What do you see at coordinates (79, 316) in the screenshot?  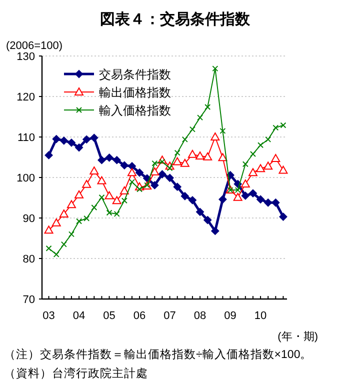 I see `x-tick-label: 04` at bounding box center [79, 316].